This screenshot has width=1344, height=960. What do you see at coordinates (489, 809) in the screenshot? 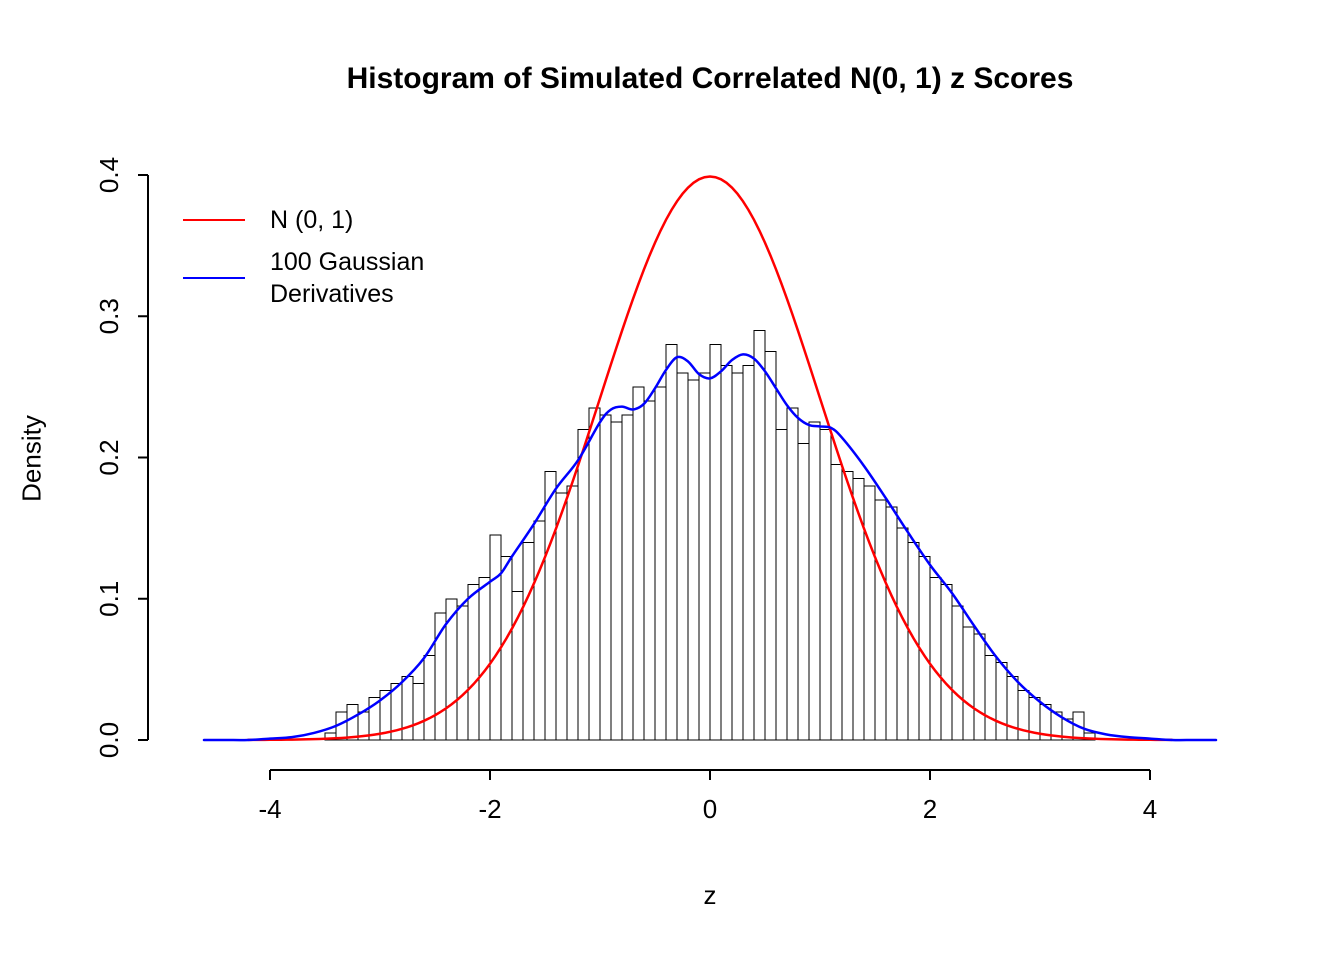
I see `x-tick-label: -2` at bounding box center [489, 809].